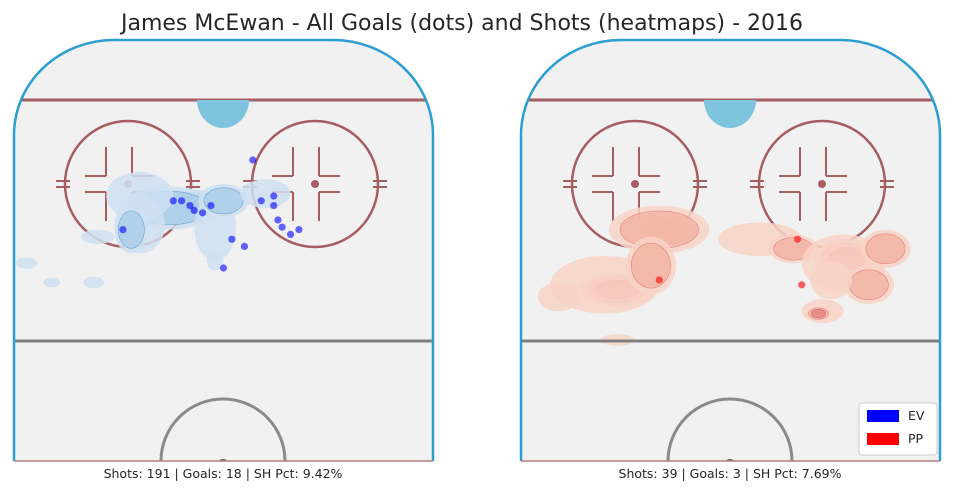 This screenshot has width=953, height=493. I want to click on legend-swatch-ev, so click(883, 416).